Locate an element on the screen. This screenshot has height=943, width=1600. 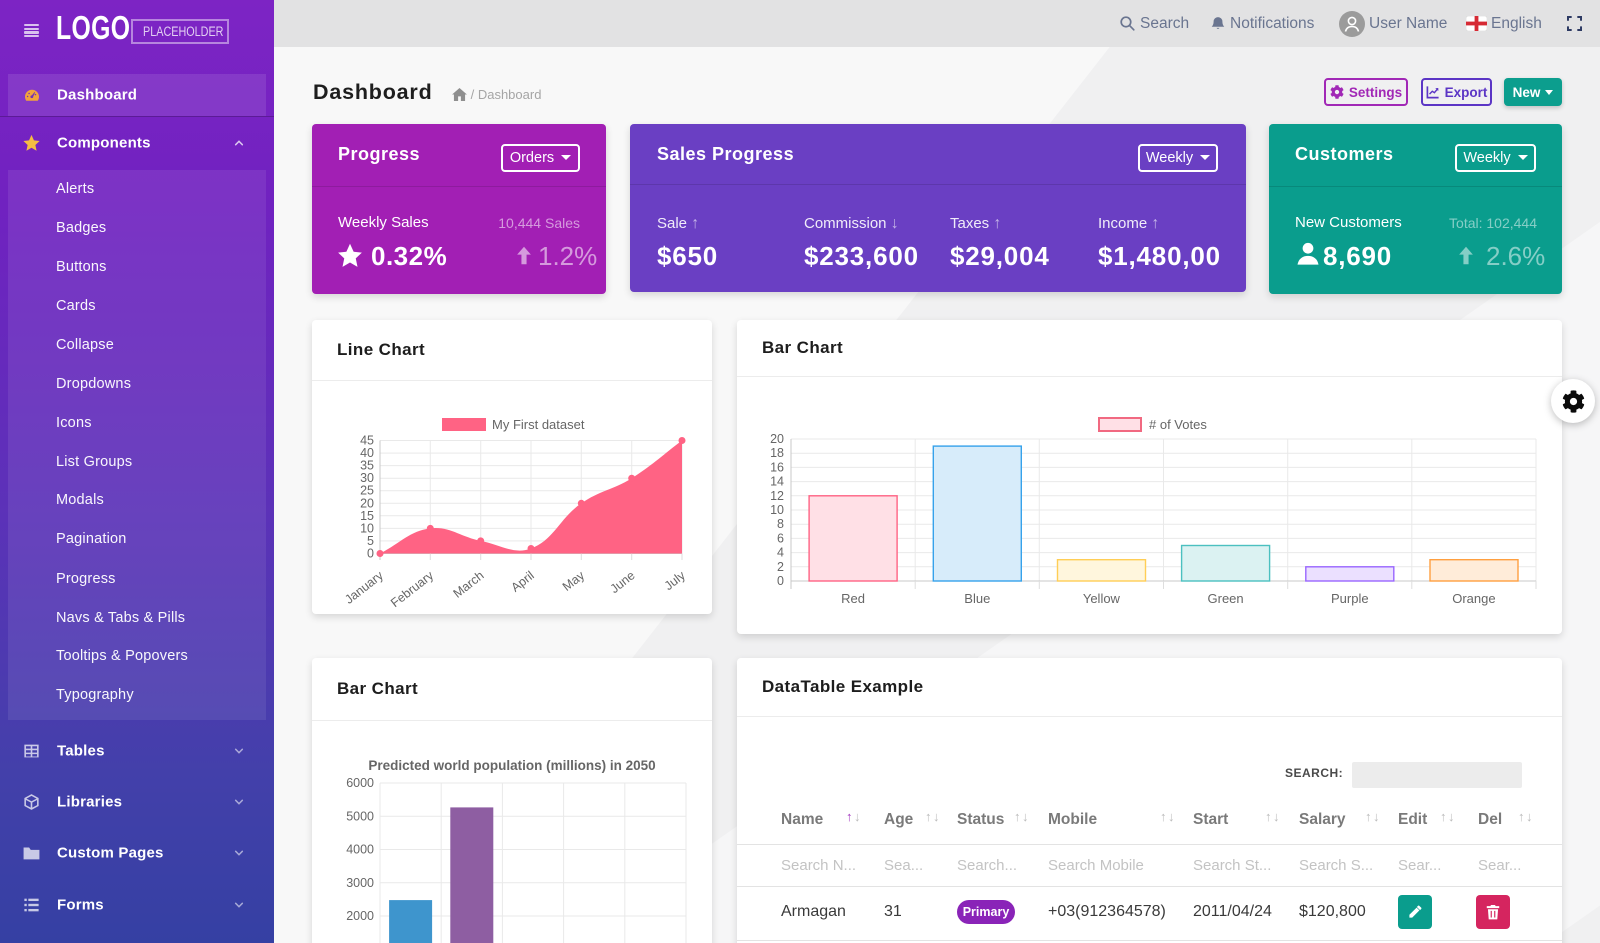
svg-text: My First dataset is located at coordinates (538, 424).